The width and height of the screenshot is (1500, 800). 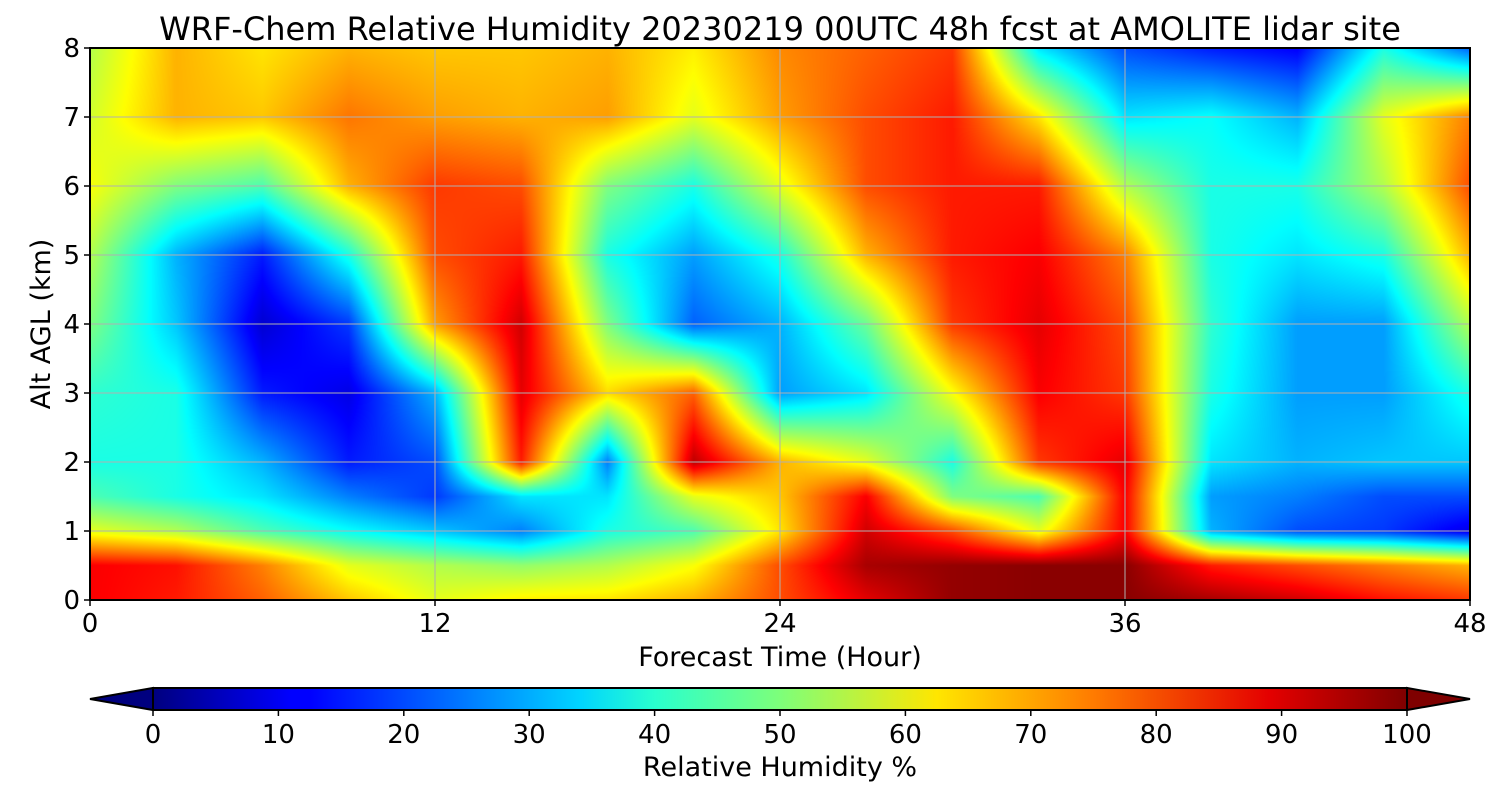 I want to click on y-tick-label: 1, so click(x=71, y=532).